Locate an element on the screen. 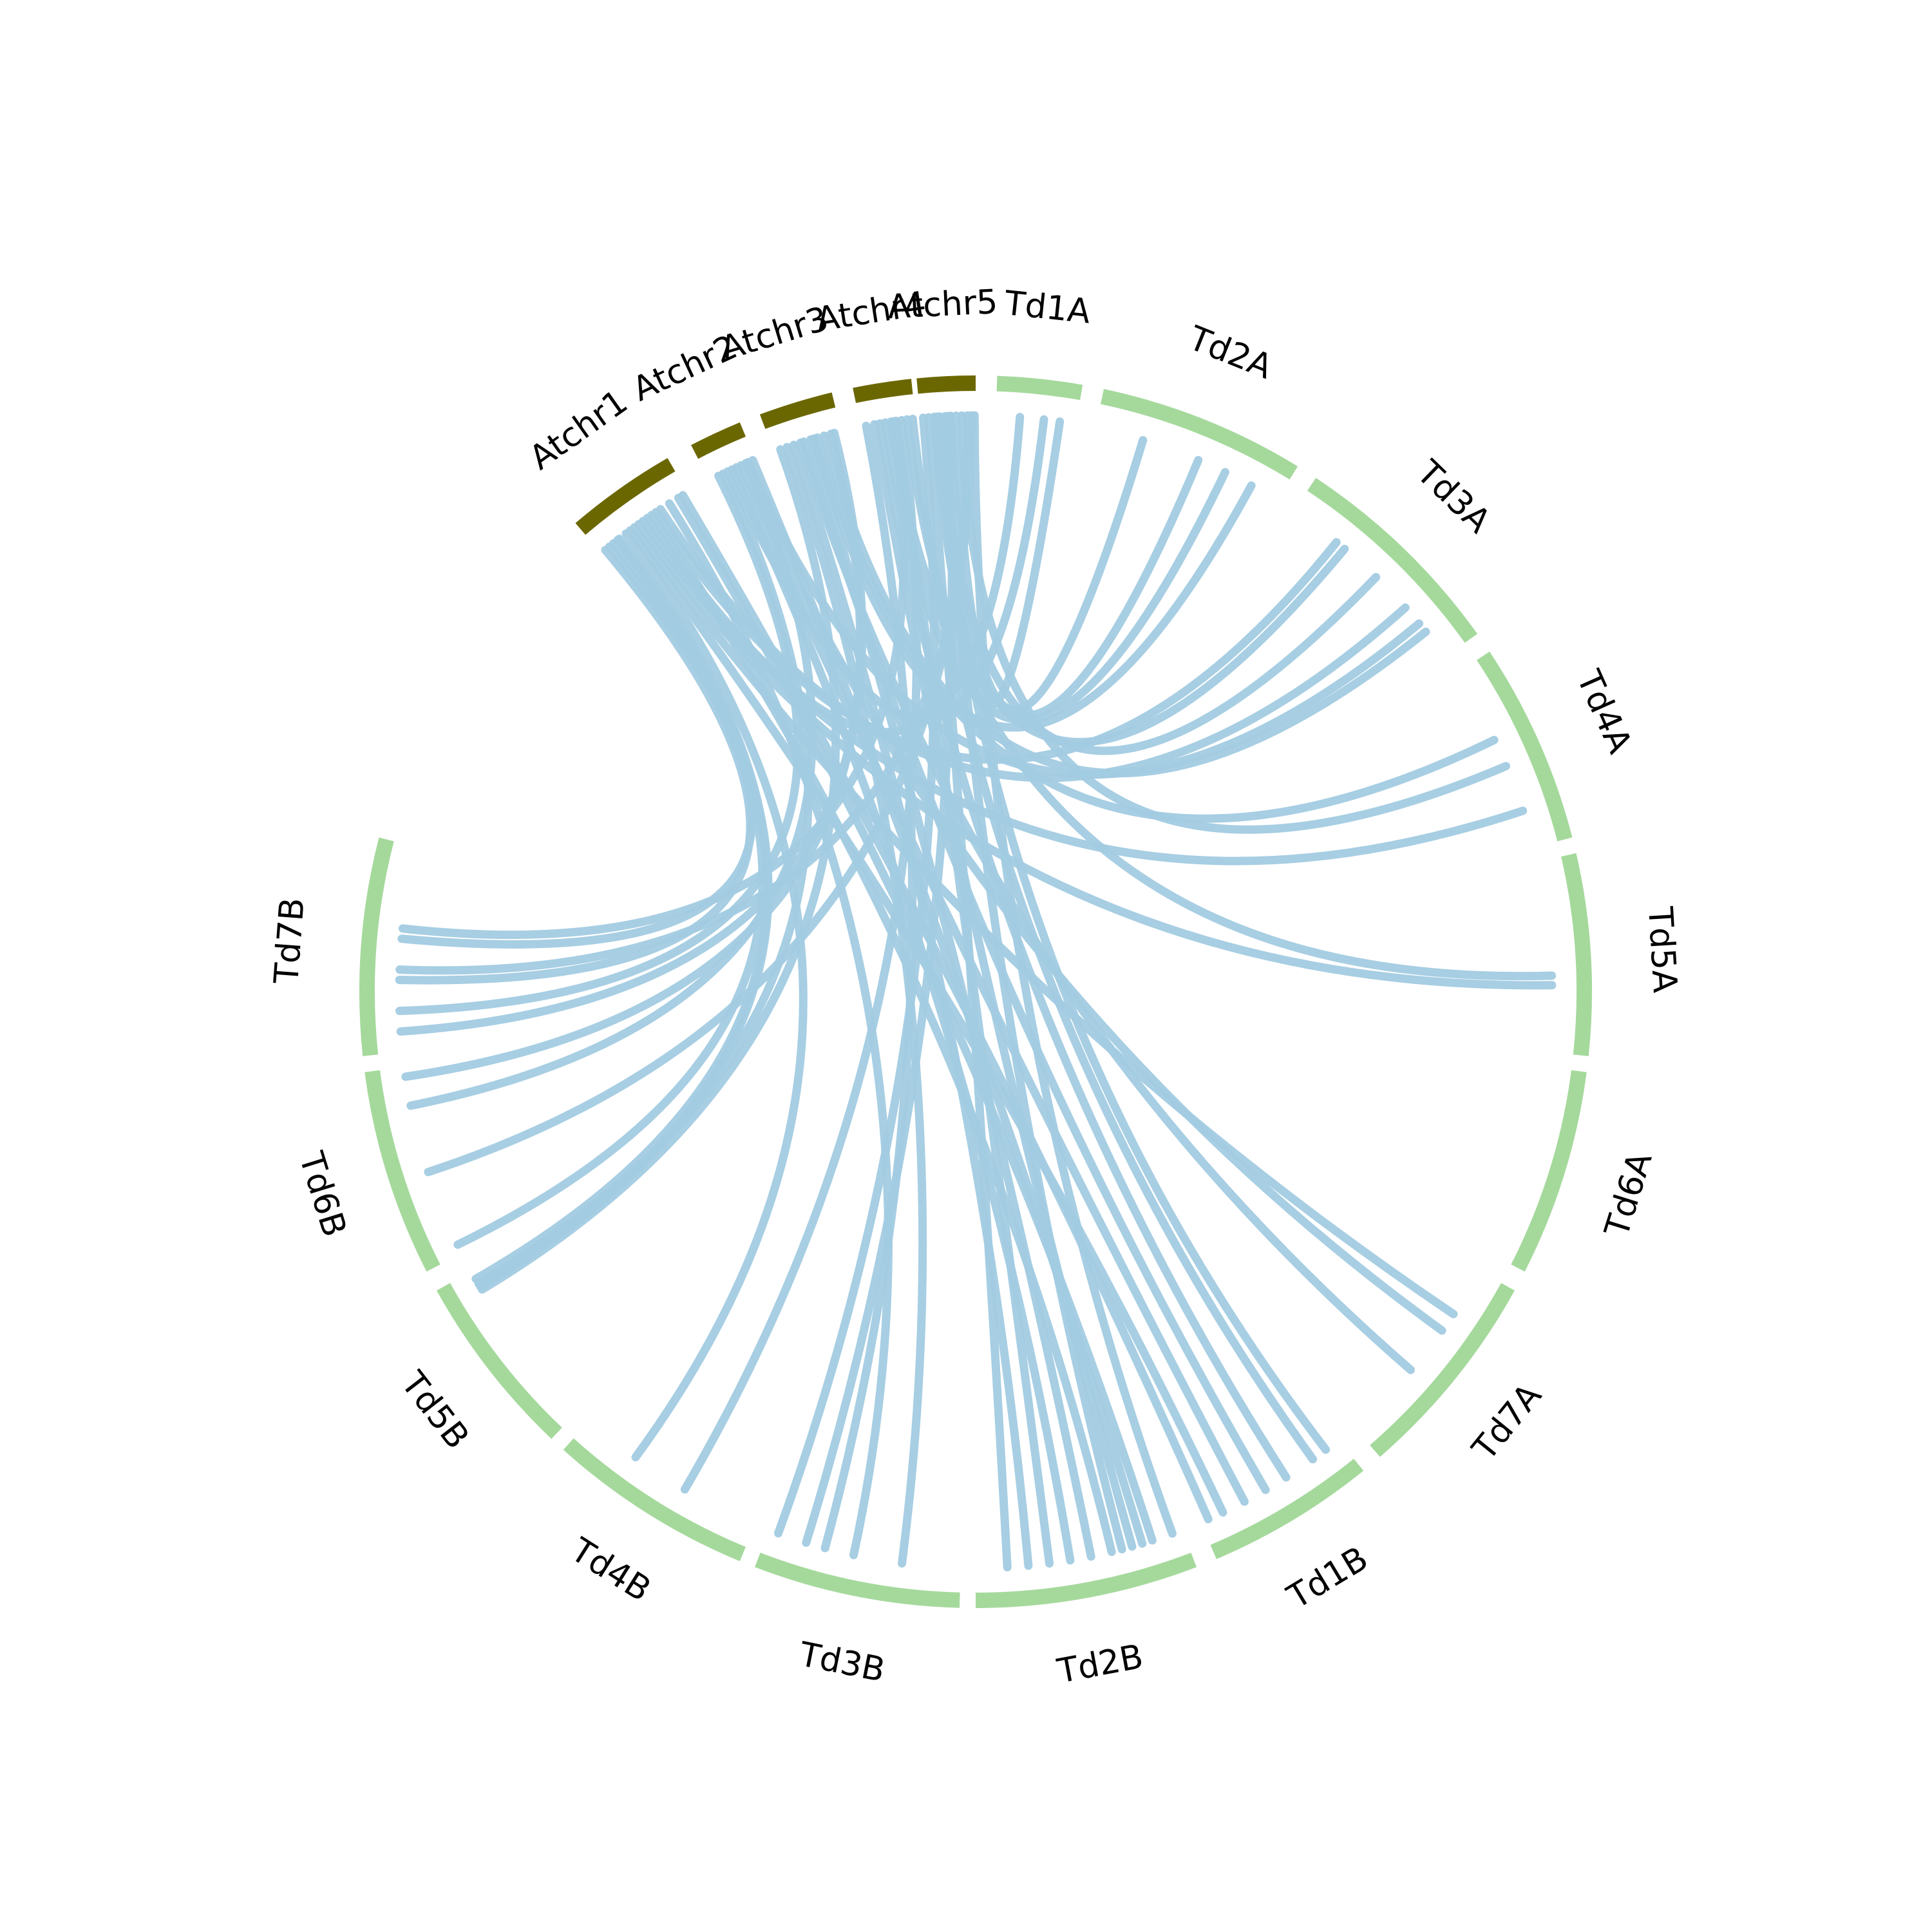 This screenshot has width=1932, height=1932. chromosome-arc-td1a is located at coordinates (1039, 388).